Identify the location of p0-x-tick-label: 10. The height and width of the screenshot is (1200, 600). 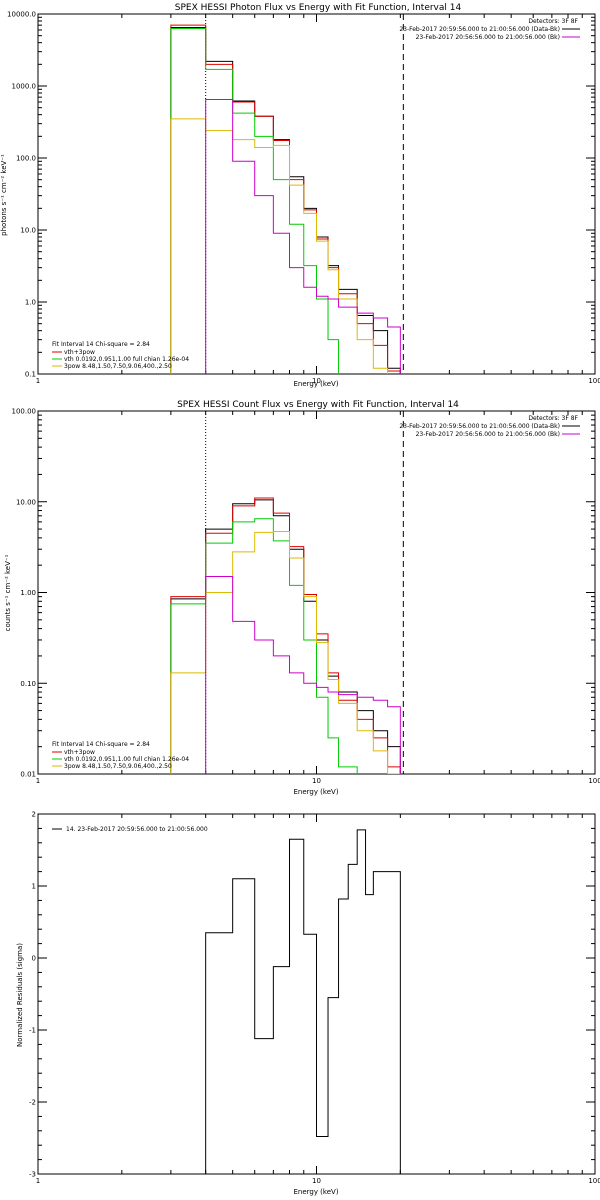
(316, 381).